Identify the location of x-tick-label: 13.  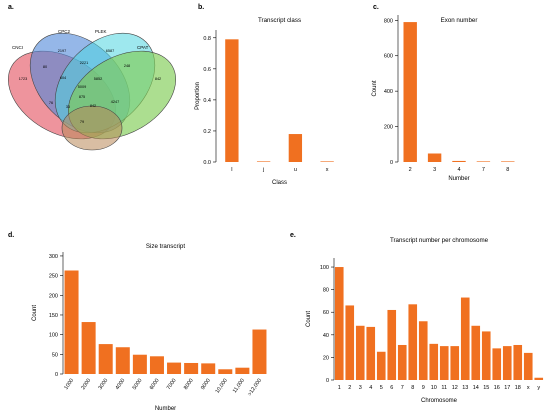
(465, 388).